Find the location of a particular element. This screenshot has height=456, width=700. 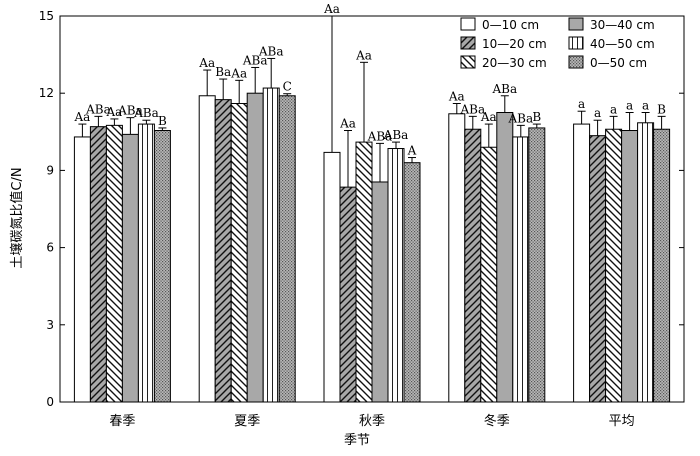

legend-label: 0—50 cm is located at coordinates (618, 63).